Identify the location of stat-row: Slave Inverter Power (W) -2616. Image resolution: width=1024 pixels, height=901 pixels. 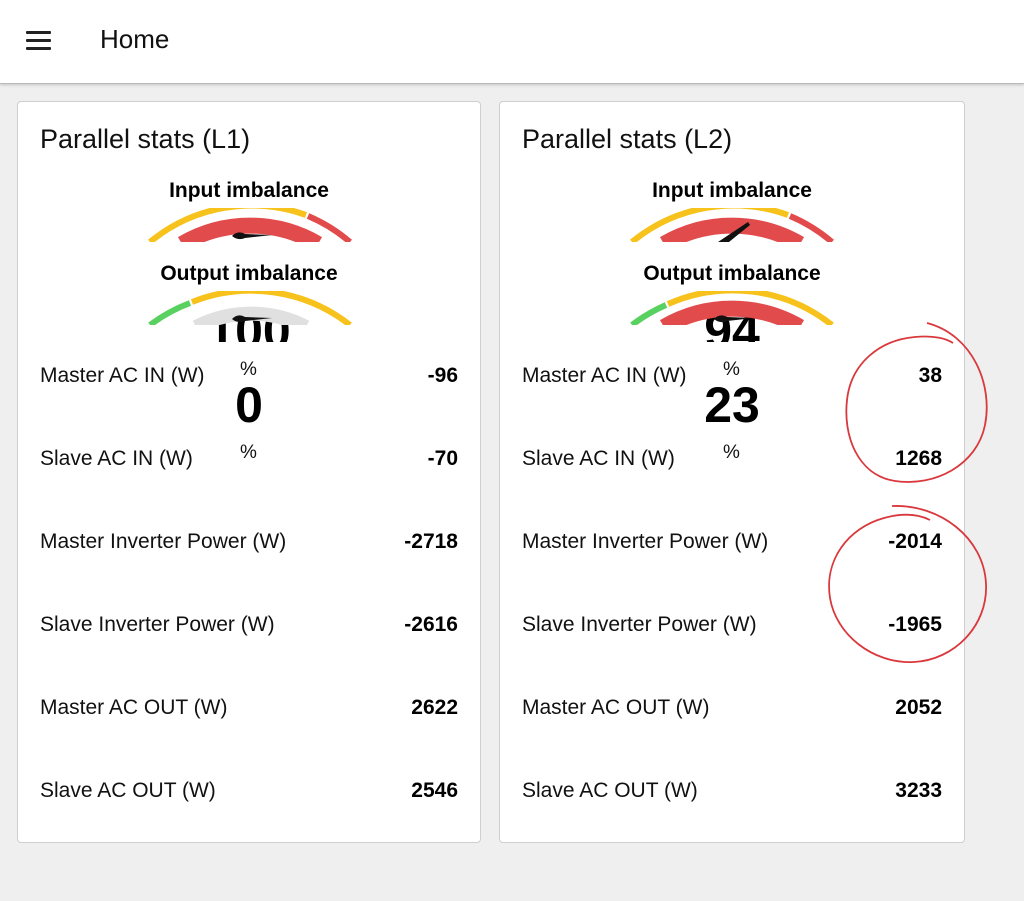
(249, 628).